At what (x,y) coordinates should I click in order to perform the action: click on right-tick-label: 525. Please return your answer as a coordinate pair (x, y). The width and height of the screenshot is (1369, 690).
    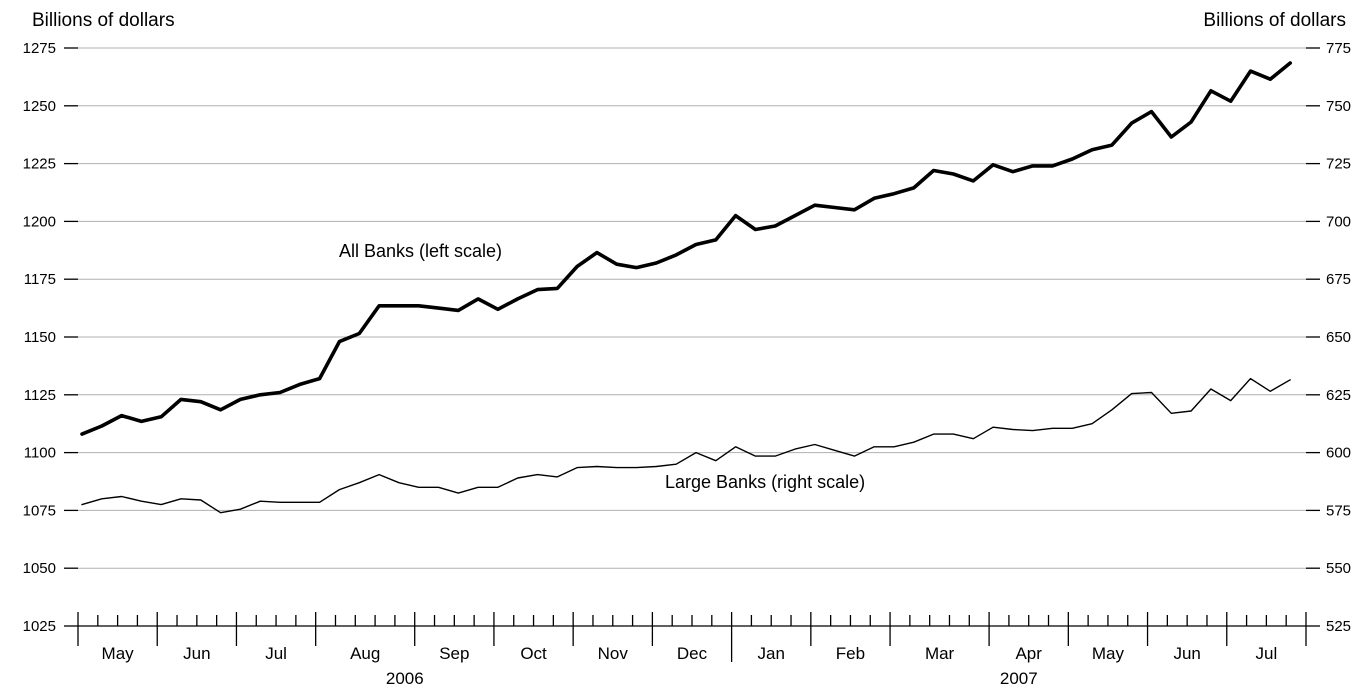
    Looking at the image, I should click on (1338, 626).